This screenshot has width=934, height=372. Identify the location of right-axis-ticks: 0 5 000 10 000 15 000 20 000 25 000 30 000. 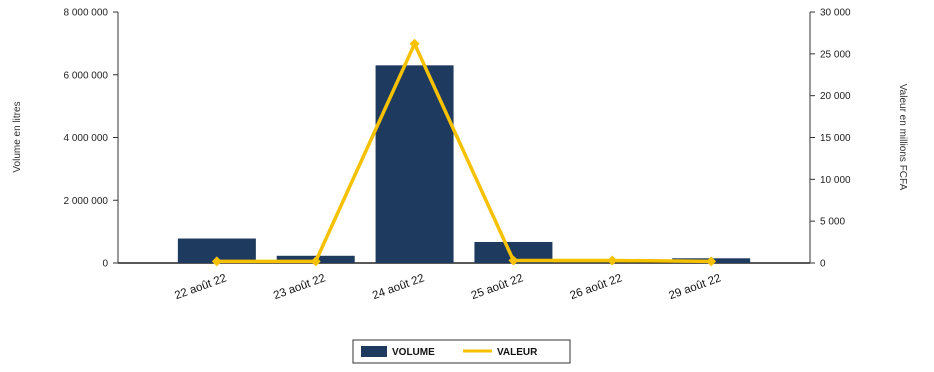
(830, 139).